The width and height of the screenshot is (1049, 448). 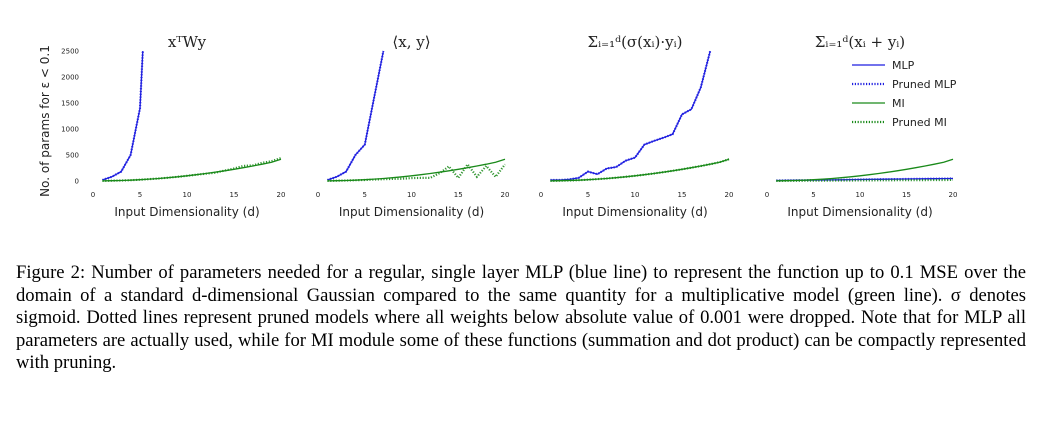 I want to click on y-tick-label: 2500, so click(x=70, y=52).